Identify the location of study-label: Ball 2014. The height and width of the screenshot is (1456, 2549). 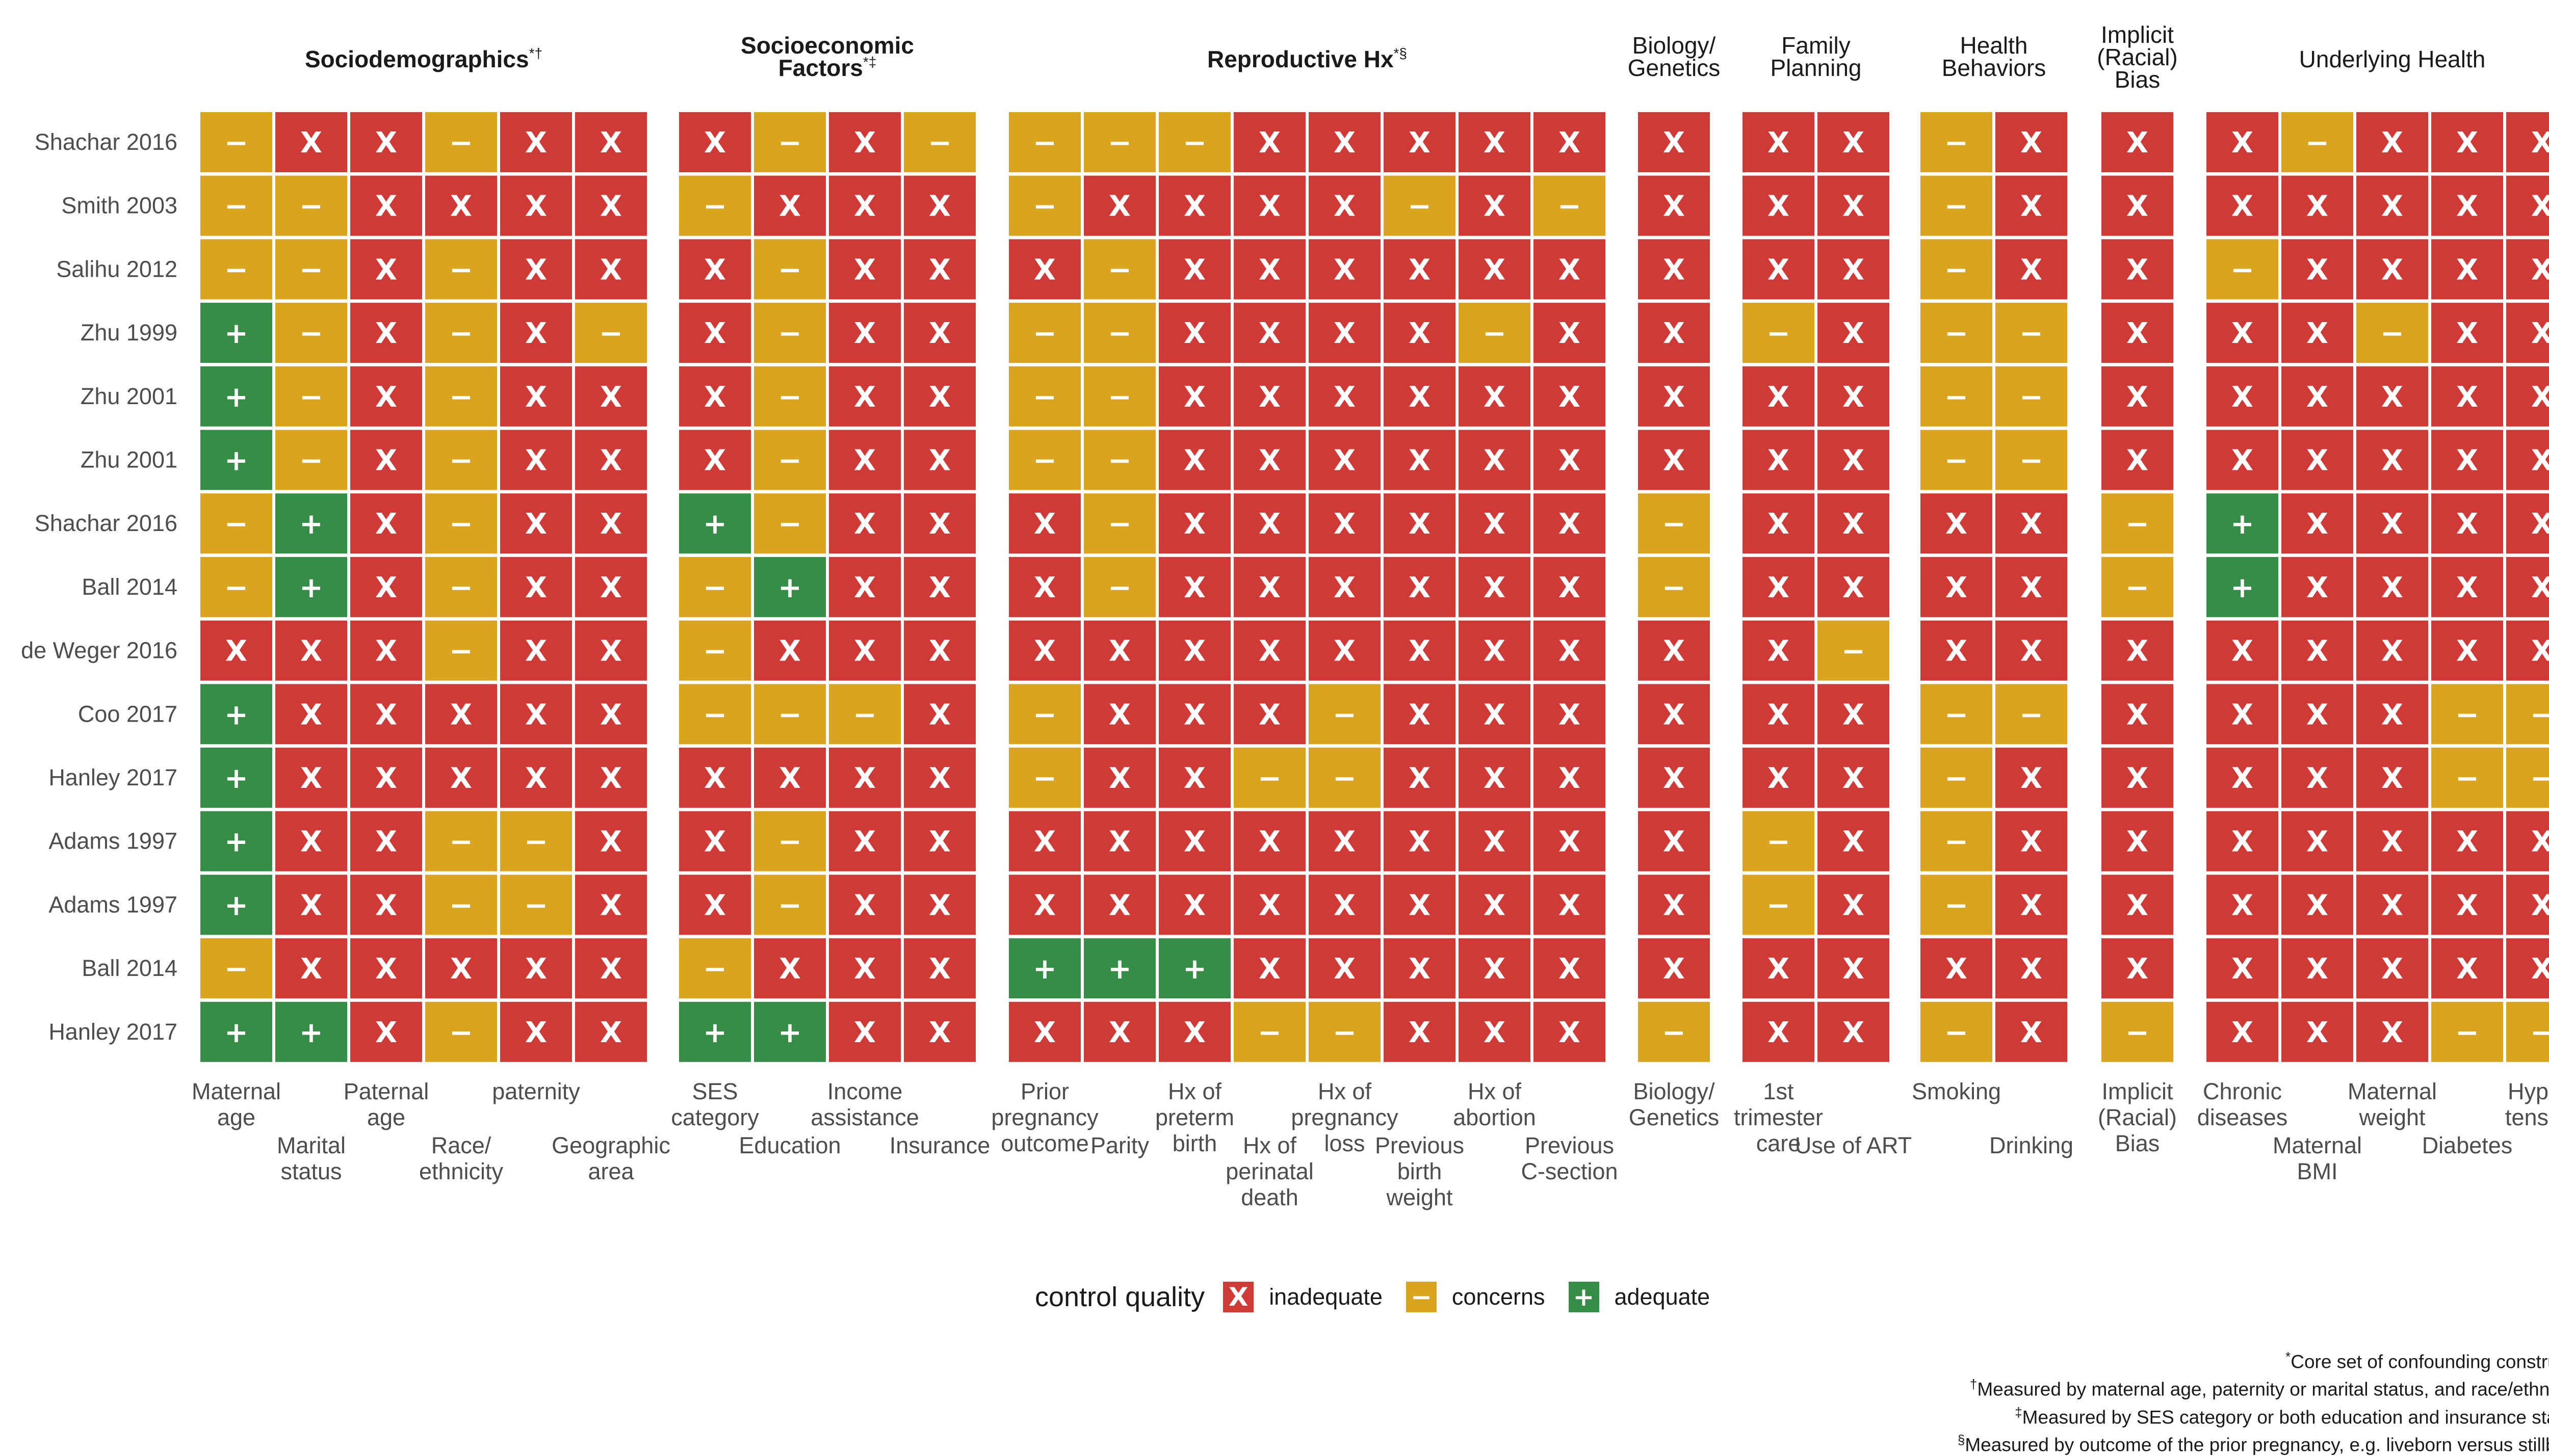
(129, 587).